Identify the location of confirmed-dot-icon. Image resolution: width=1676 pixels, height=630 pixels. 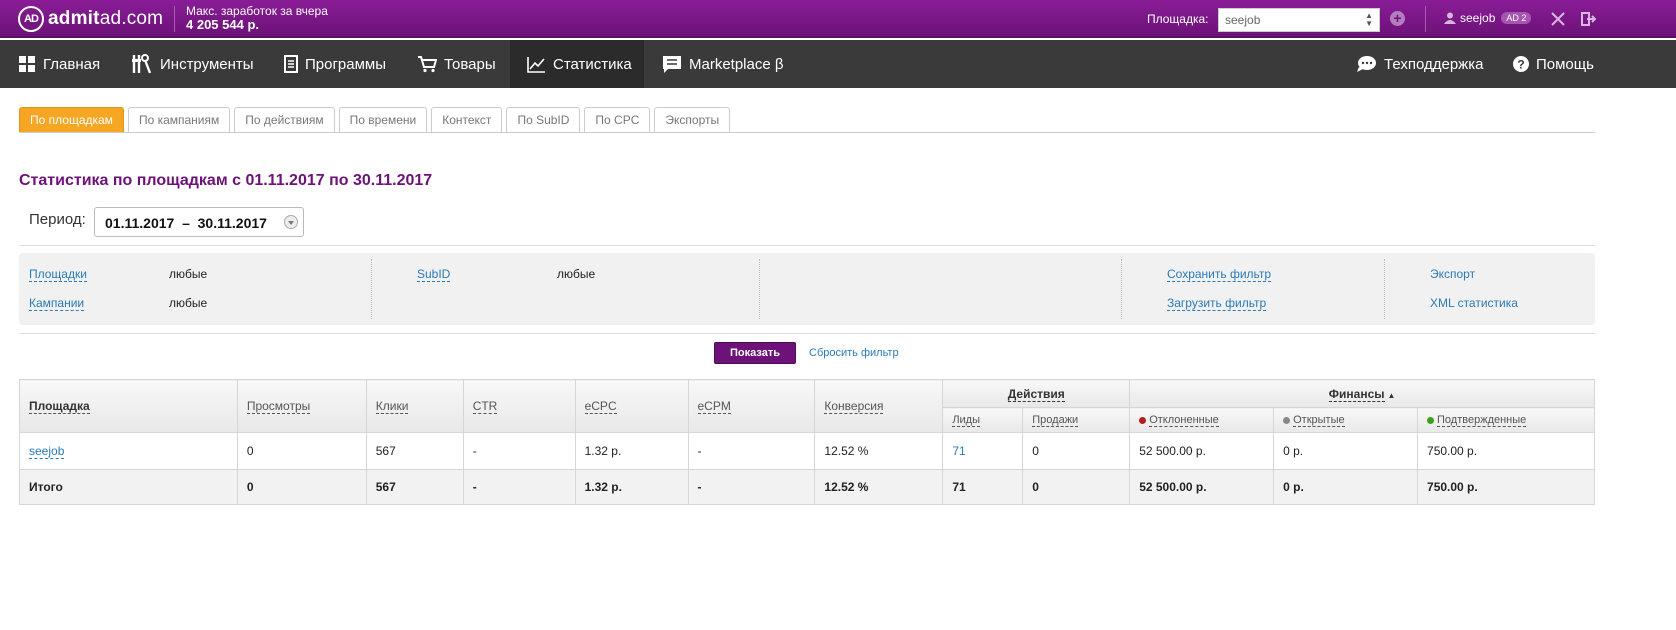
(1431, 420).